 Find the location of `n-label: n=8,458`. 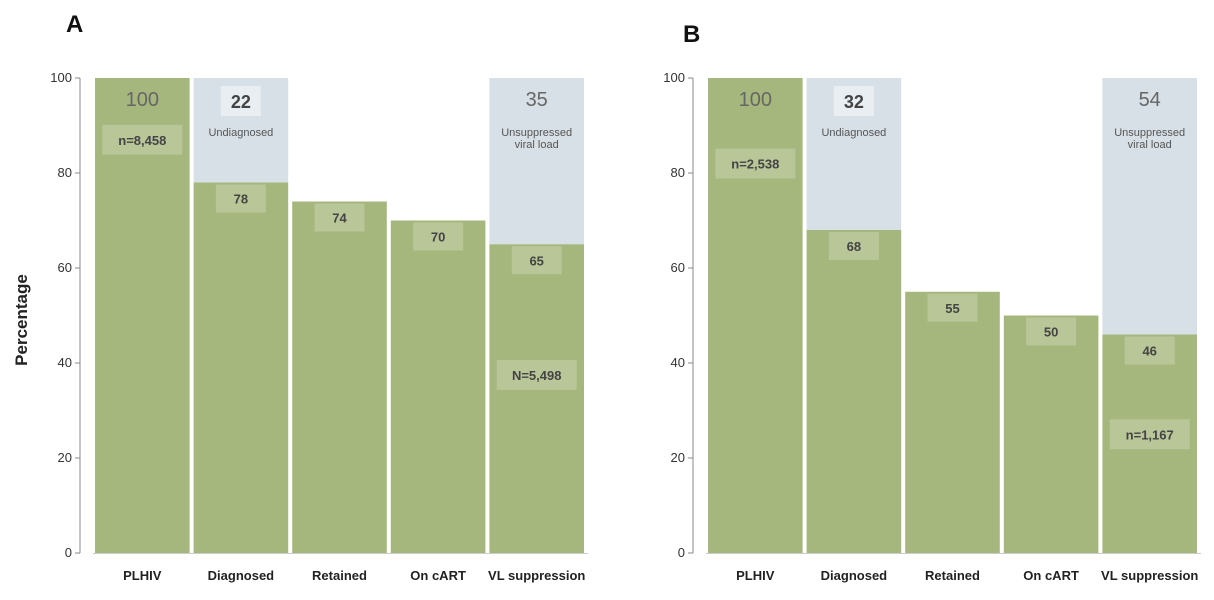

n-label: n=8,458 is located at coordinates (142, 140).